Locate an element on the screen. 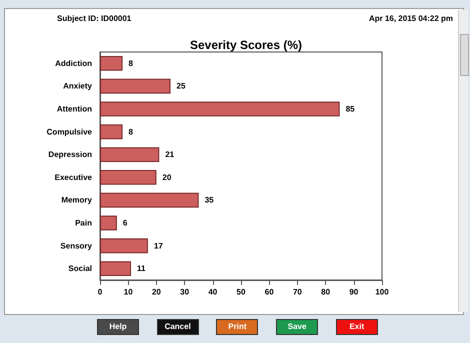 This screenshot has width=470, height=343. x-tick-label: 50 is located at coordinates (241, 292).